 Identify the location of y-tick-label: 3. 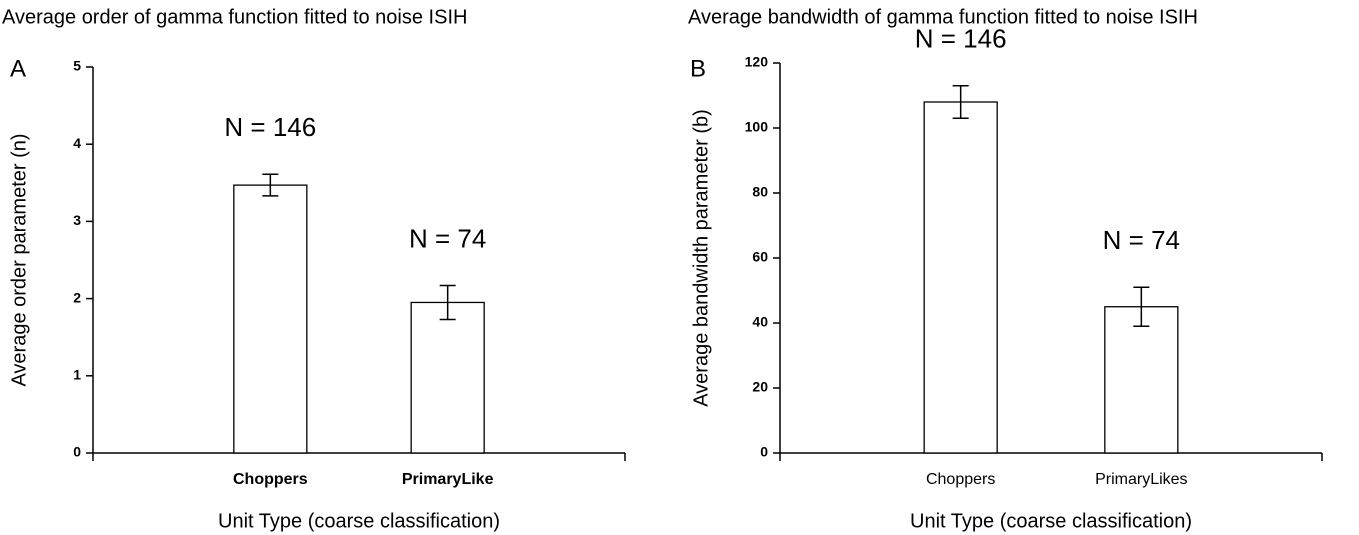
(77, 220).